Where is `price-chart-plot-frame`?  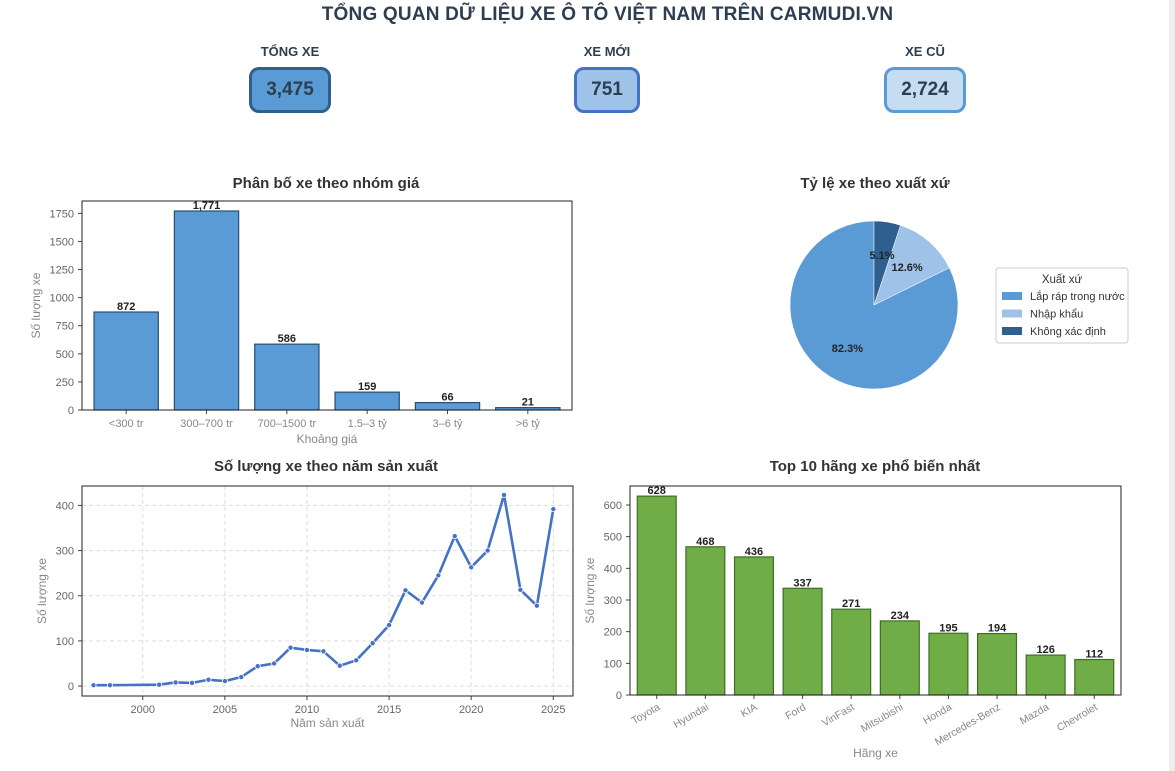 price-chart-plot-frame is located at coordinates (327, 305).